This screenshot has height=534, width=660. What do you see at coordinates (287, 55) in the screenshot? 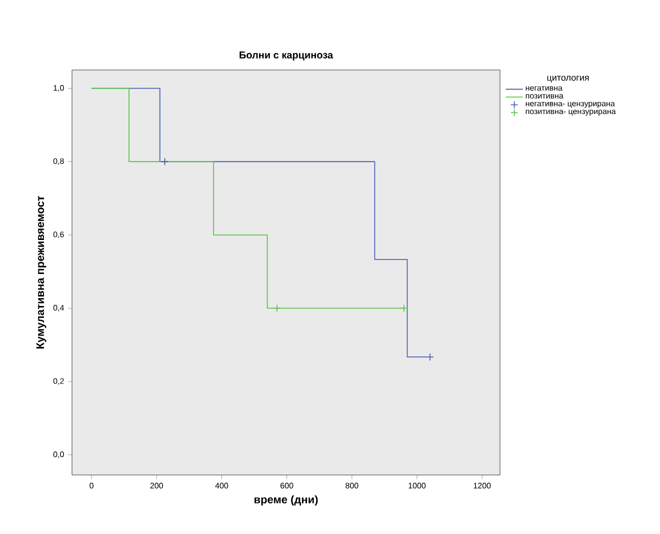
I see `chart-title: Болни с карциноза` at bounding box center [287, 55].